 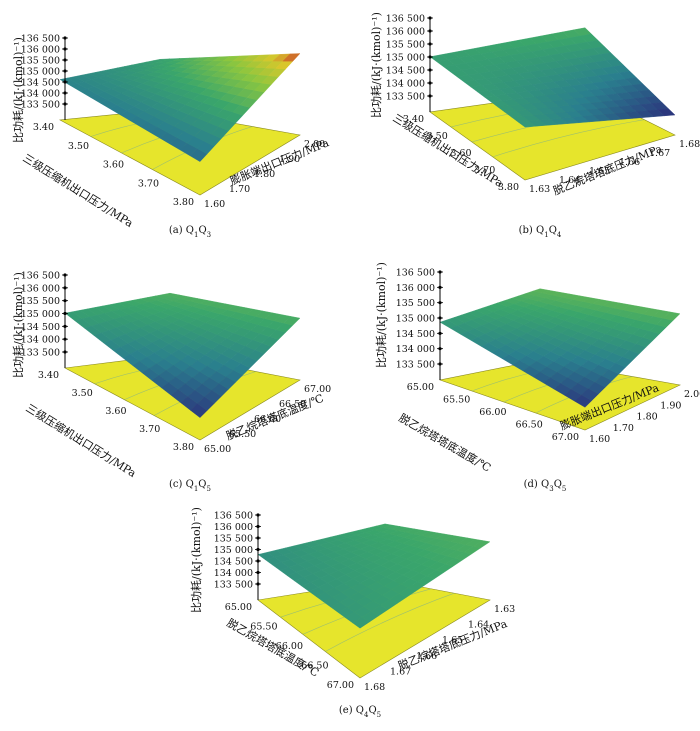 I want to click on right-axis-tick: 1.68, so click(x=374, y=687).